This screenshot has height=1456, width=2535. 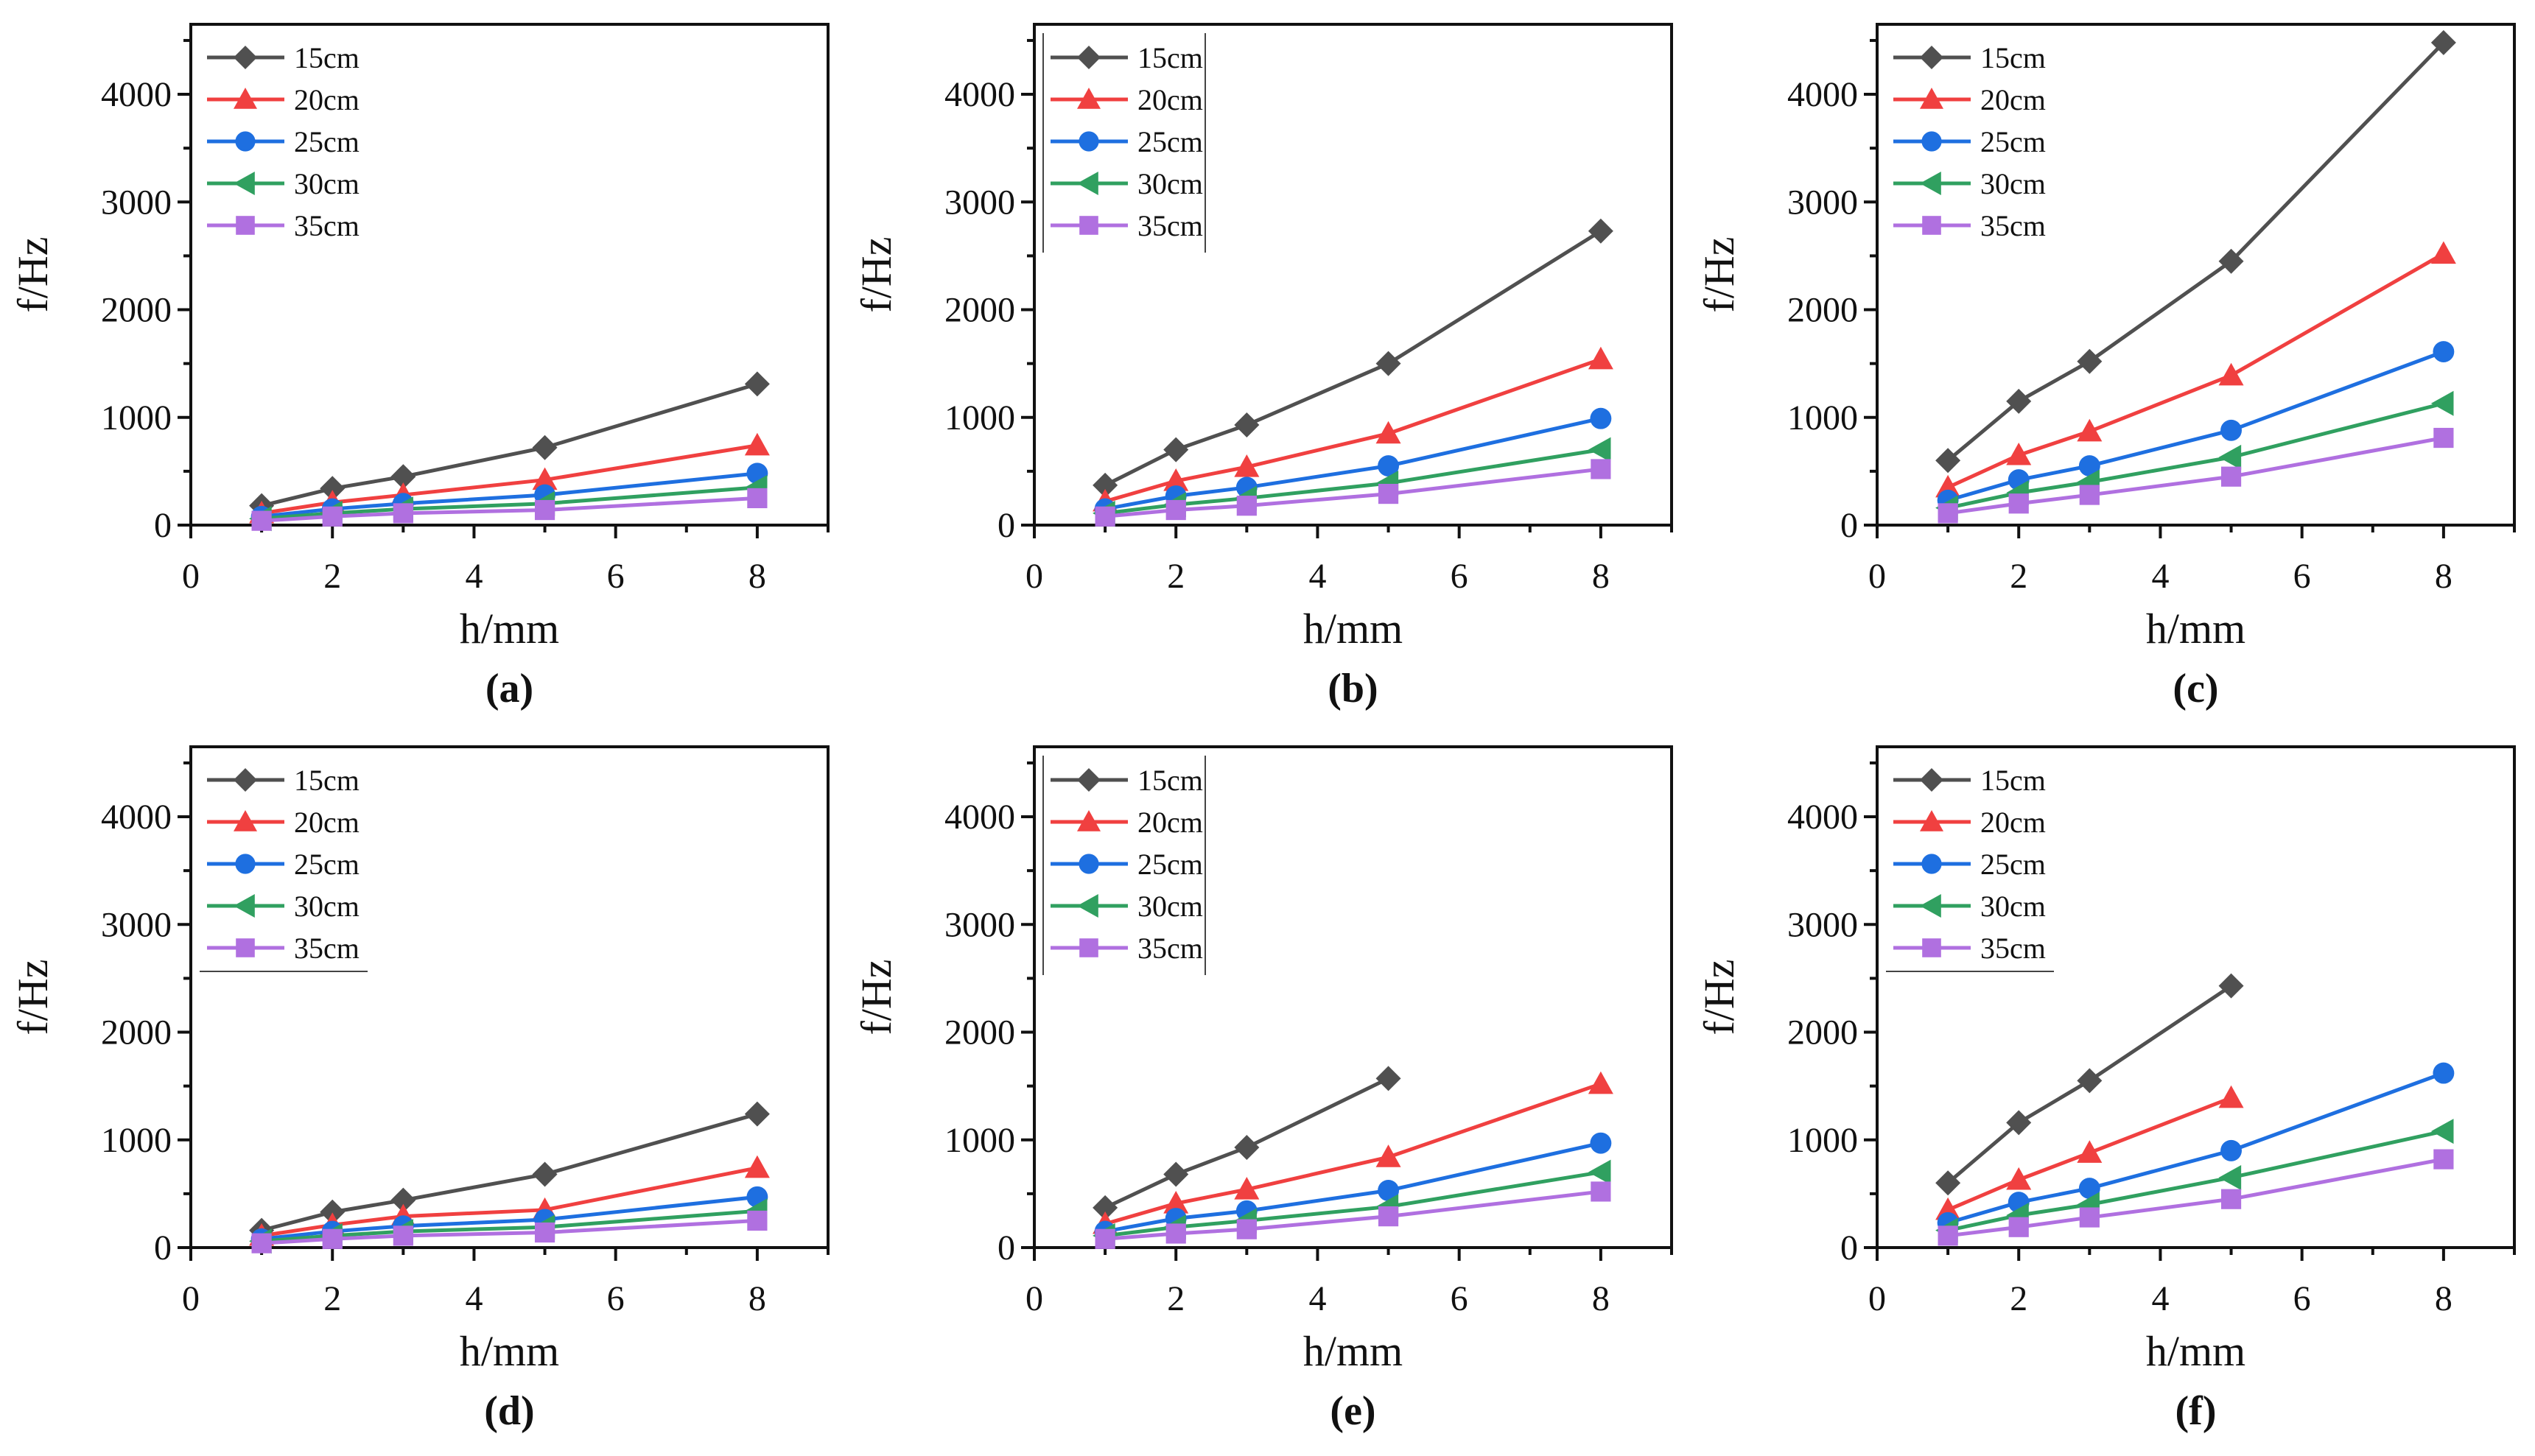 What do you see at coordinates (1352, 1411) in the screenshot?
I see `panel-label: (e)` at bounding box center [1352, 1411].